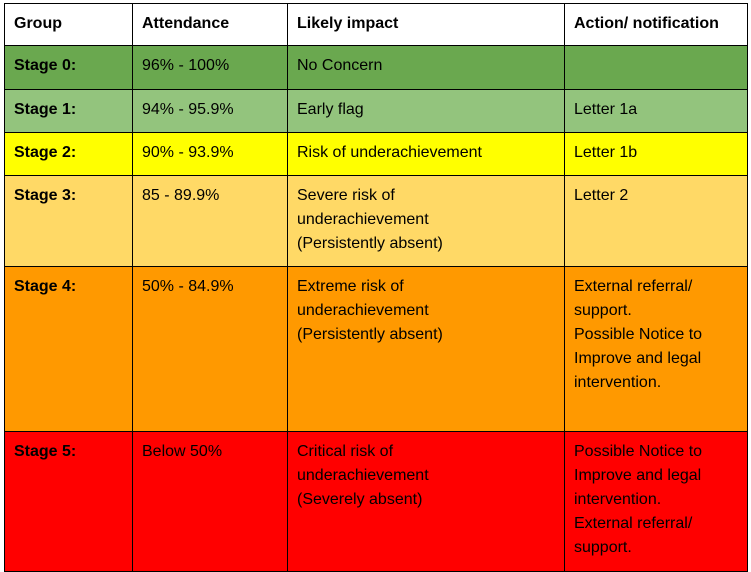  I want to click on impact-line: (Severely absent), so click(360, 499).